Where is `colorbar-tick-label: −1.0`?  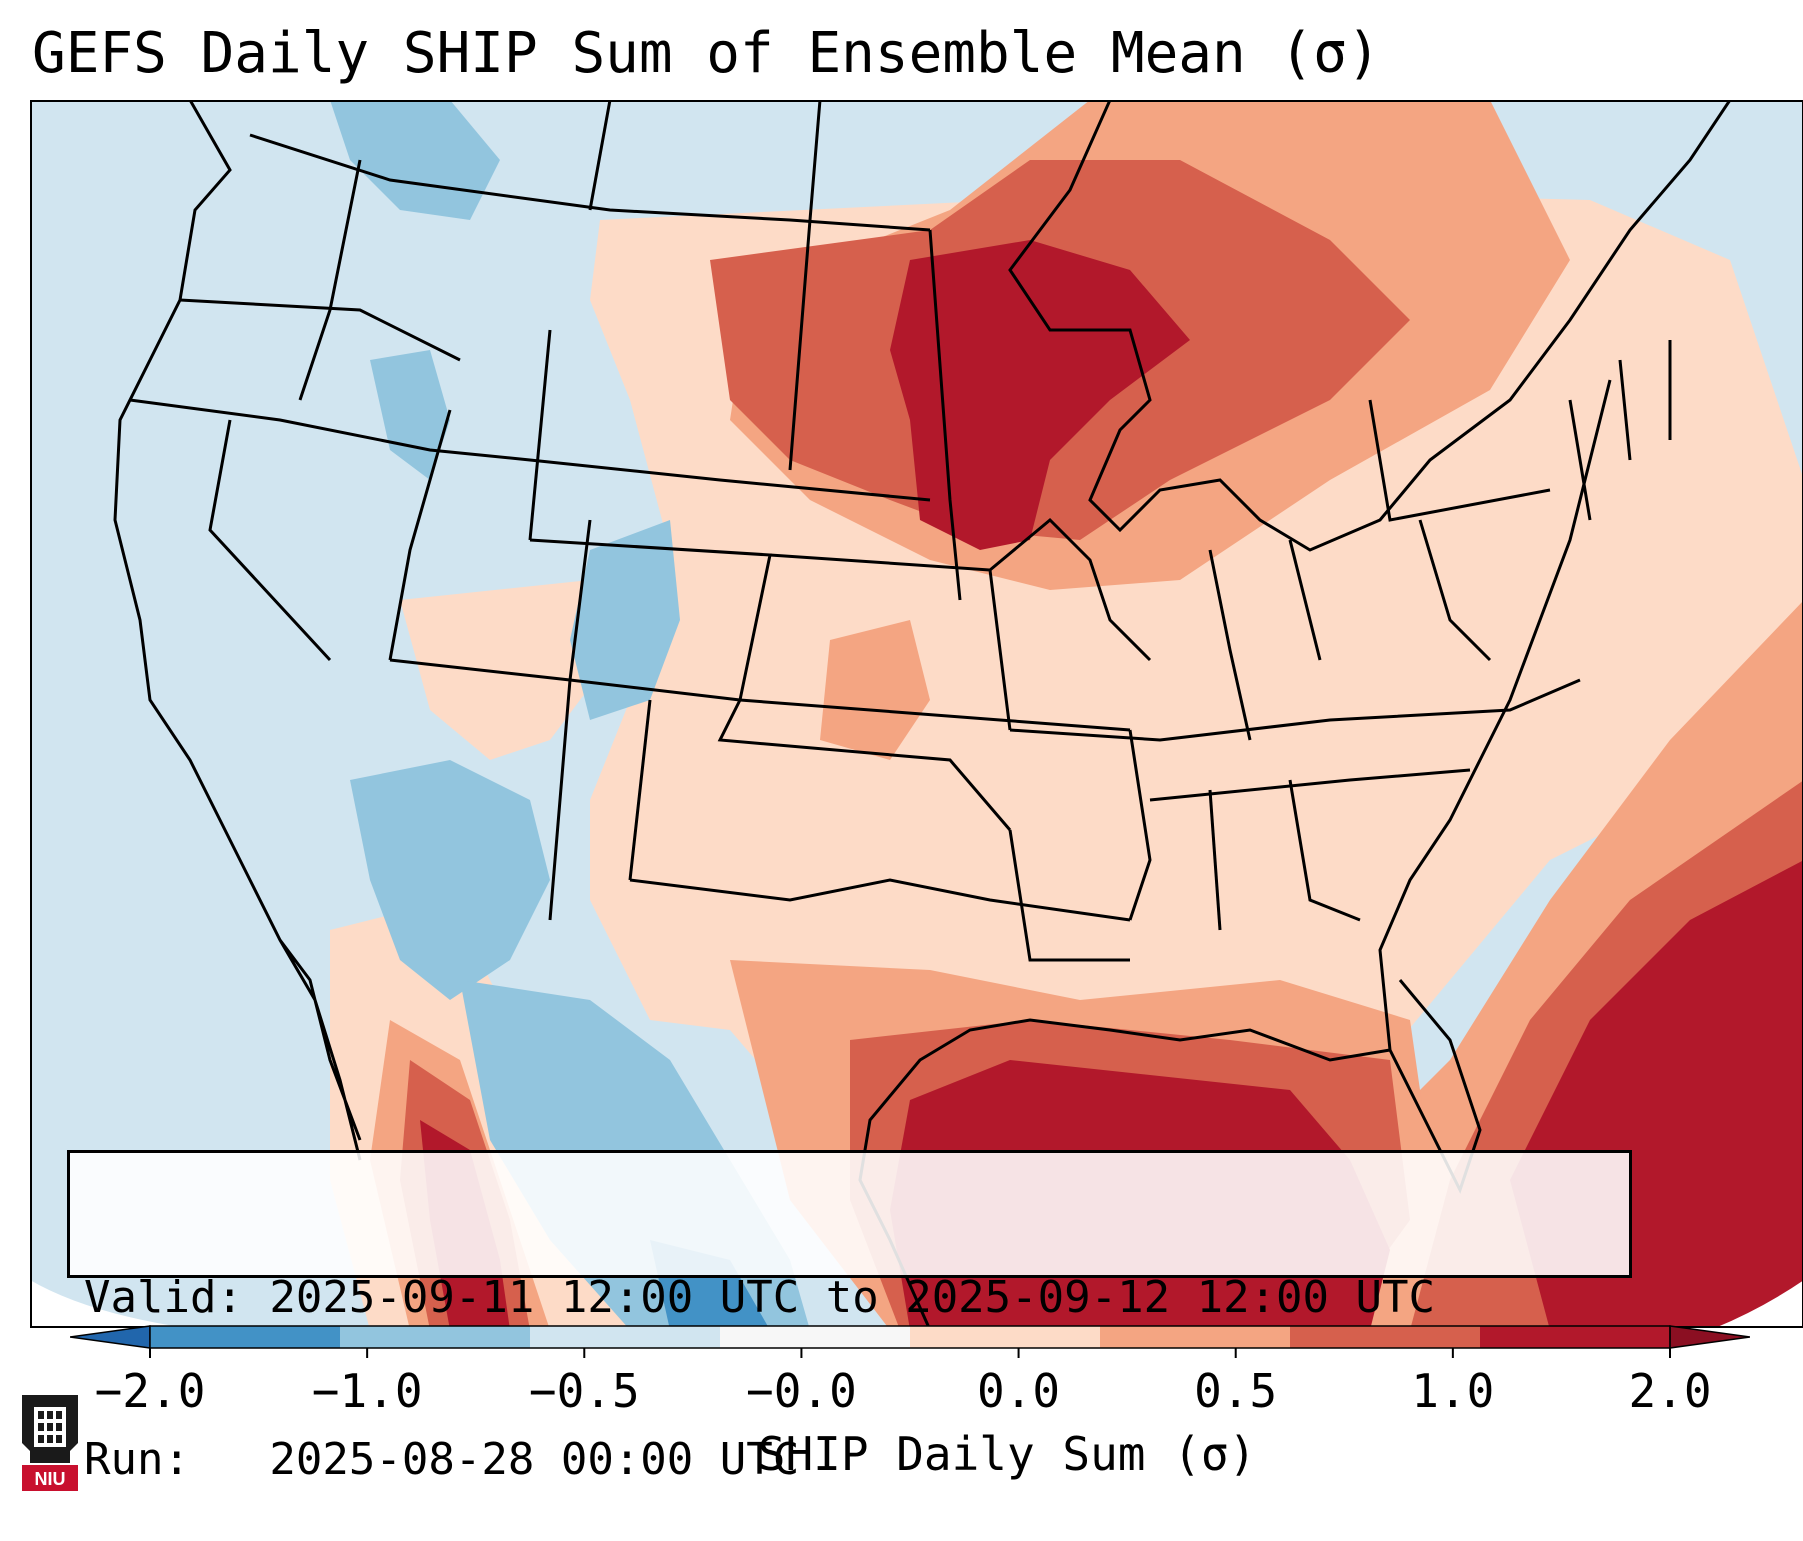
colorbar-tick-label: −1.0 is located at coordinates (367, 1391).